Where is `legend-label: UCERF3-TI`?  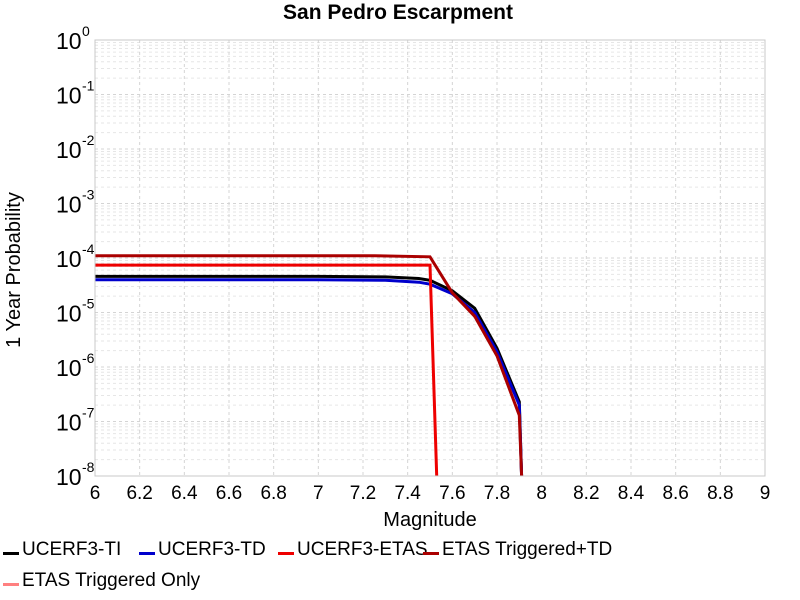 legend-label: UCERF3-TI is located at coordinates (72, 549).